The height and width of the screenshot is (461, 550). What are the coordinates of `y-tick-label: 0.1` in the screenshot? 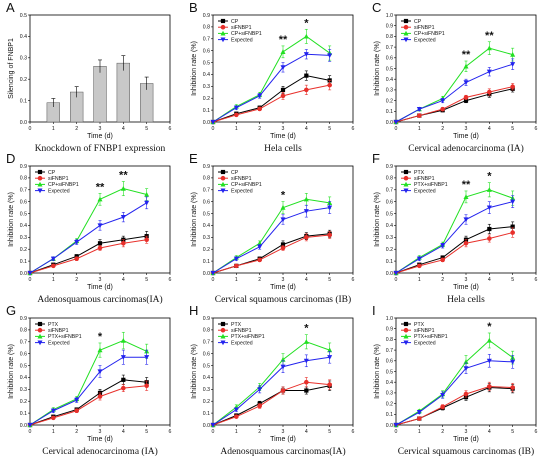 It's located at (389, 415).